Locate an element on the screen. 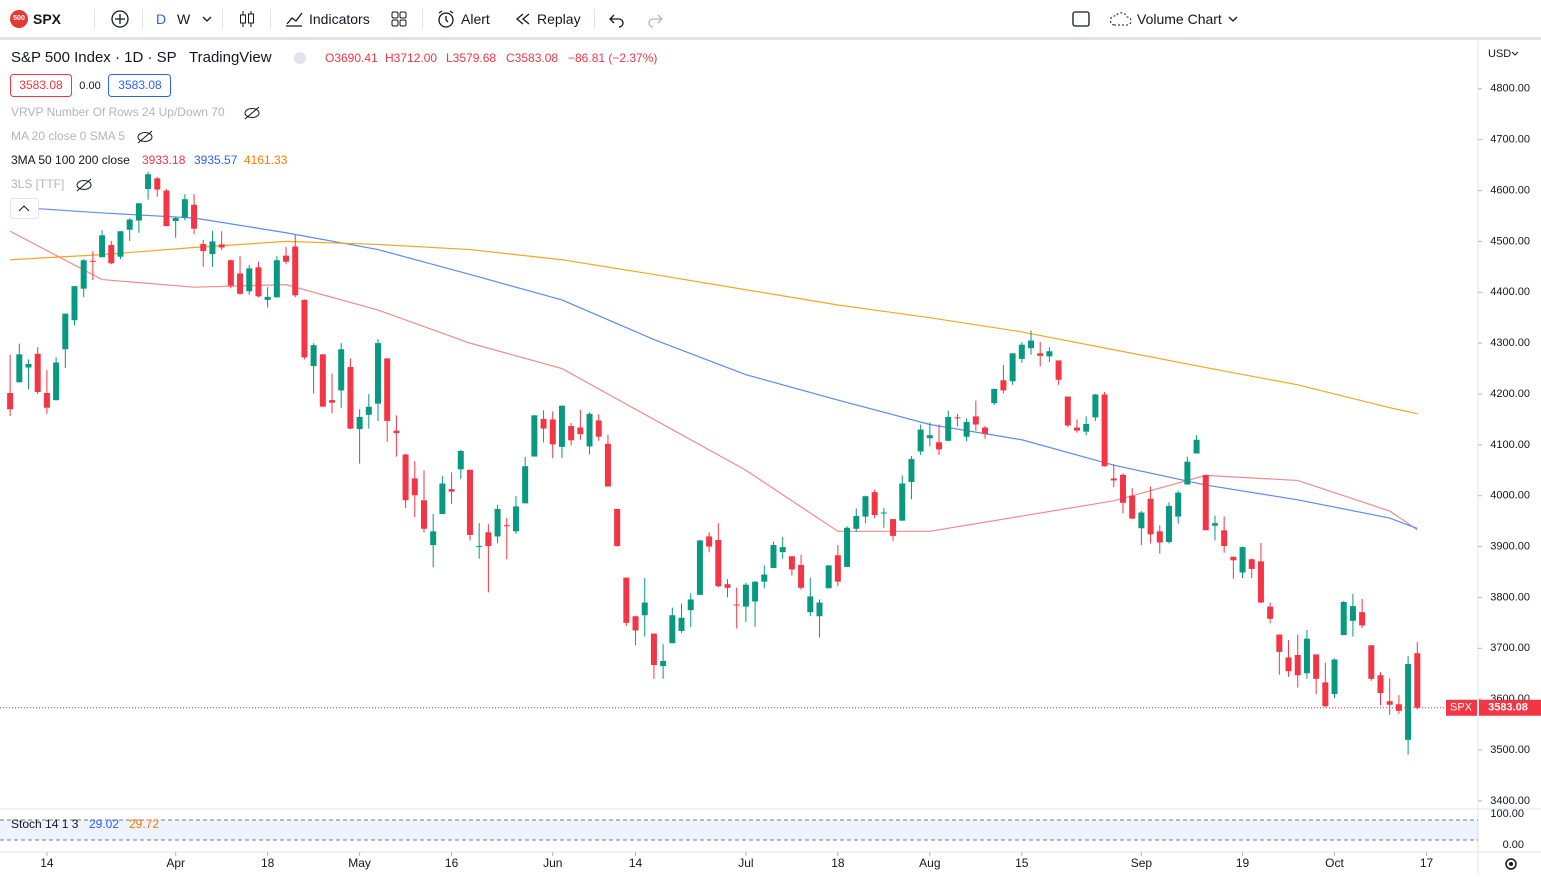  ohlc-open: O3690.41 is located at coordinates (351, 58).